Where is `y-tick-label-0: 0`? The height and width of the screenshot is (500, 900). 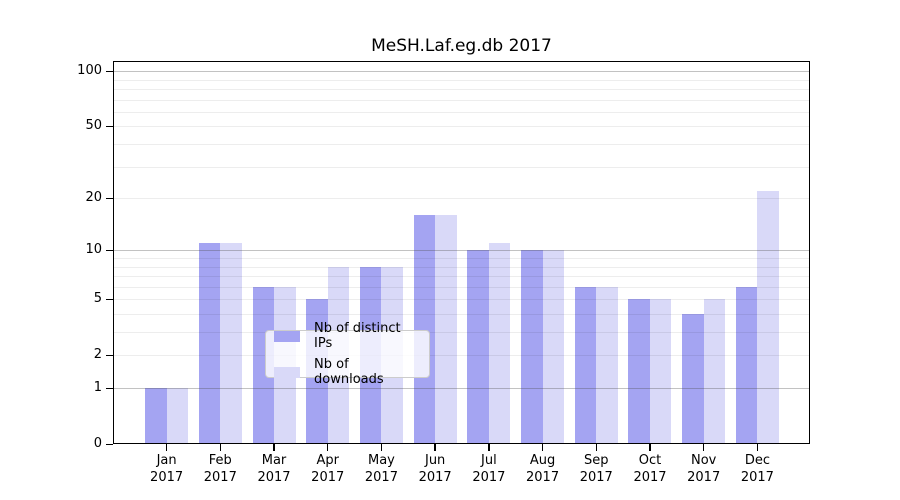 y-tick-label-0: 0 is located at coordinates (97, 443).